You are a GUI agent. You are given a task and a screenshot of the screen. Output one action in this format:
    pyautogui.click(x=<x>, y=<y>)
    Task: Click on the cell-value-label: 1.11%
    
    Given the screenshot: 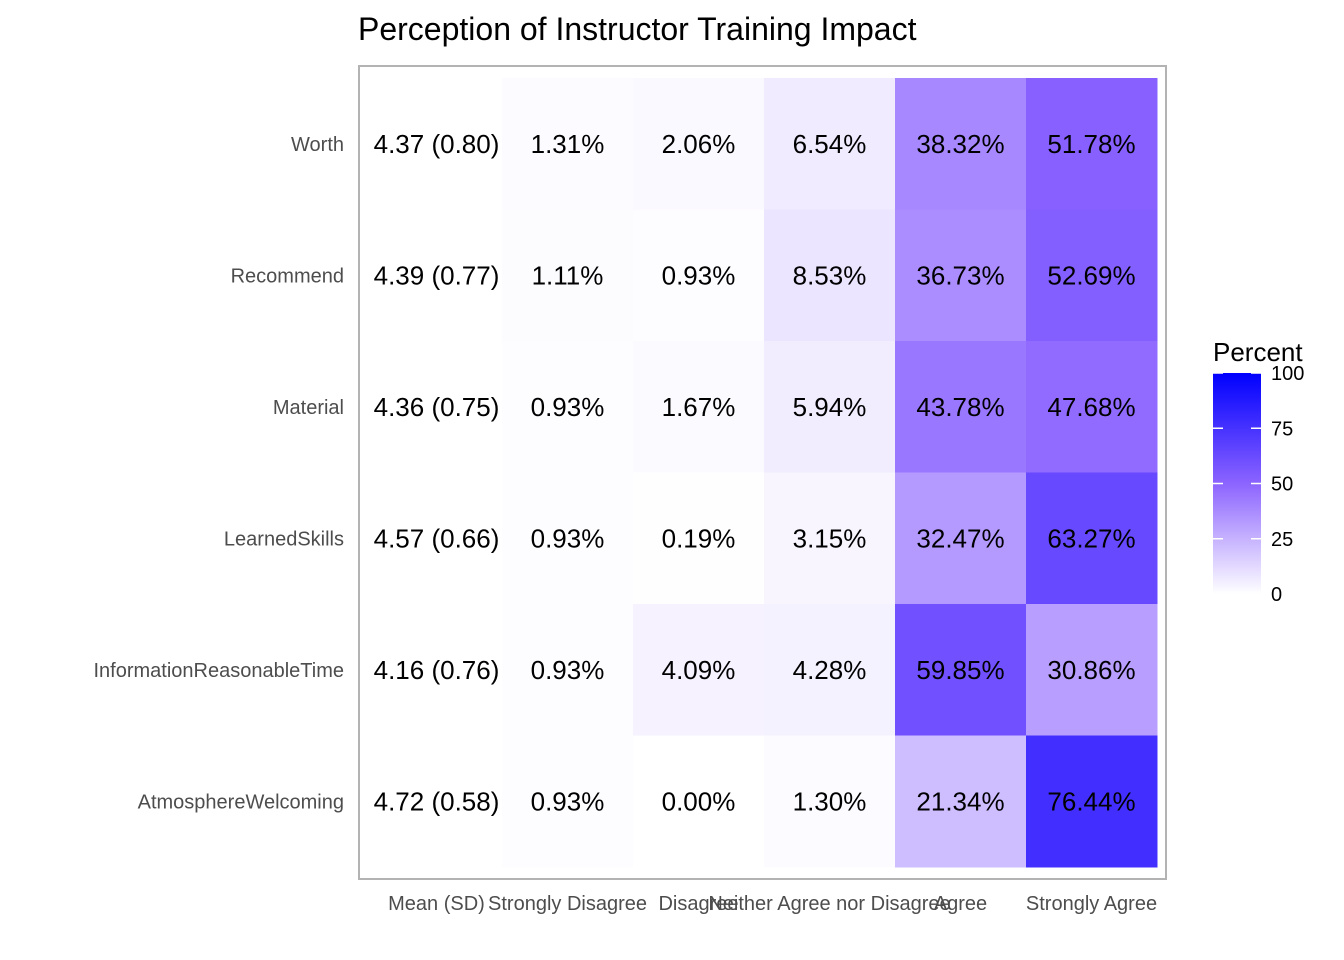 What is the action you would take?
    pyautogui.click(x=568, y=275)
    